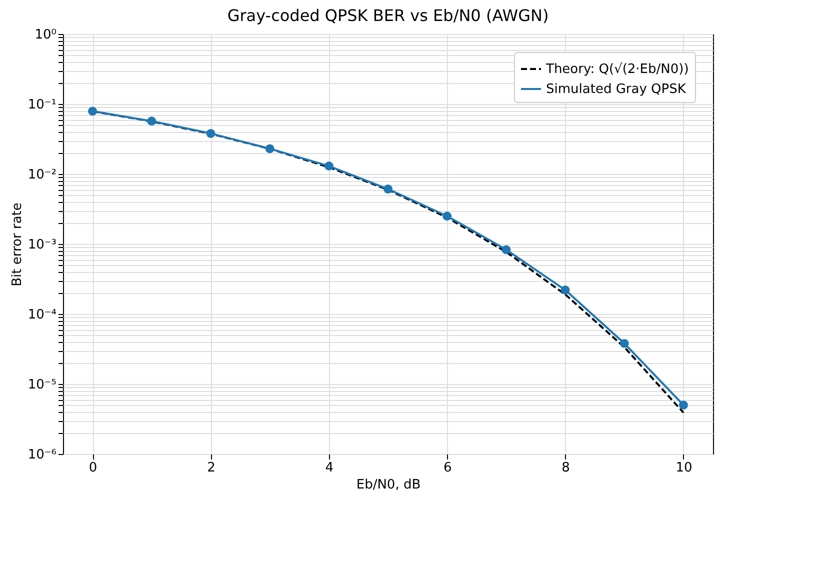 Image resolution: width=832 pixels, height=572 pixels. I want to click on y-axis-title: Bit error rate, so click(17, 244).